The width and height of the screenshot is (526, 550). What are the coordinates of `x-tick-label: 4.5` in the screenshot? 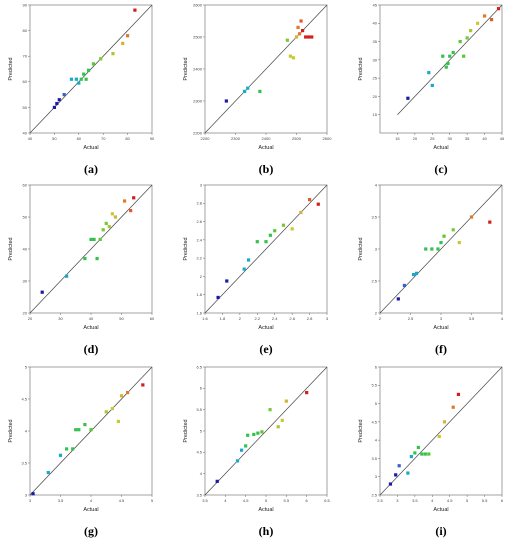 It's located at (122, 500).